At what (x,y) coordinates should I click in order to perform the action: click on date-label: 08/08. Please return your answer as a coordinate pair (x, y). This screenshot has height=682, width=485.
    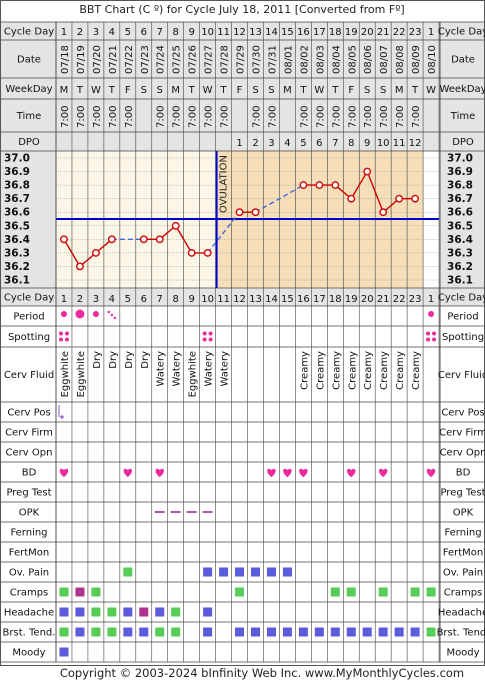
    Looking at the image, I should click on (400, 59).